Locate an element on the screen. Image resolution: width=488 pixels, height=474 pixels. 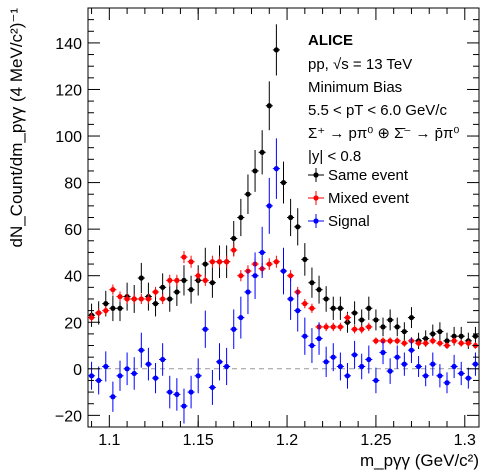
annotation-line: pp, √s = 13 TeV is located at coordinates (360, 64).